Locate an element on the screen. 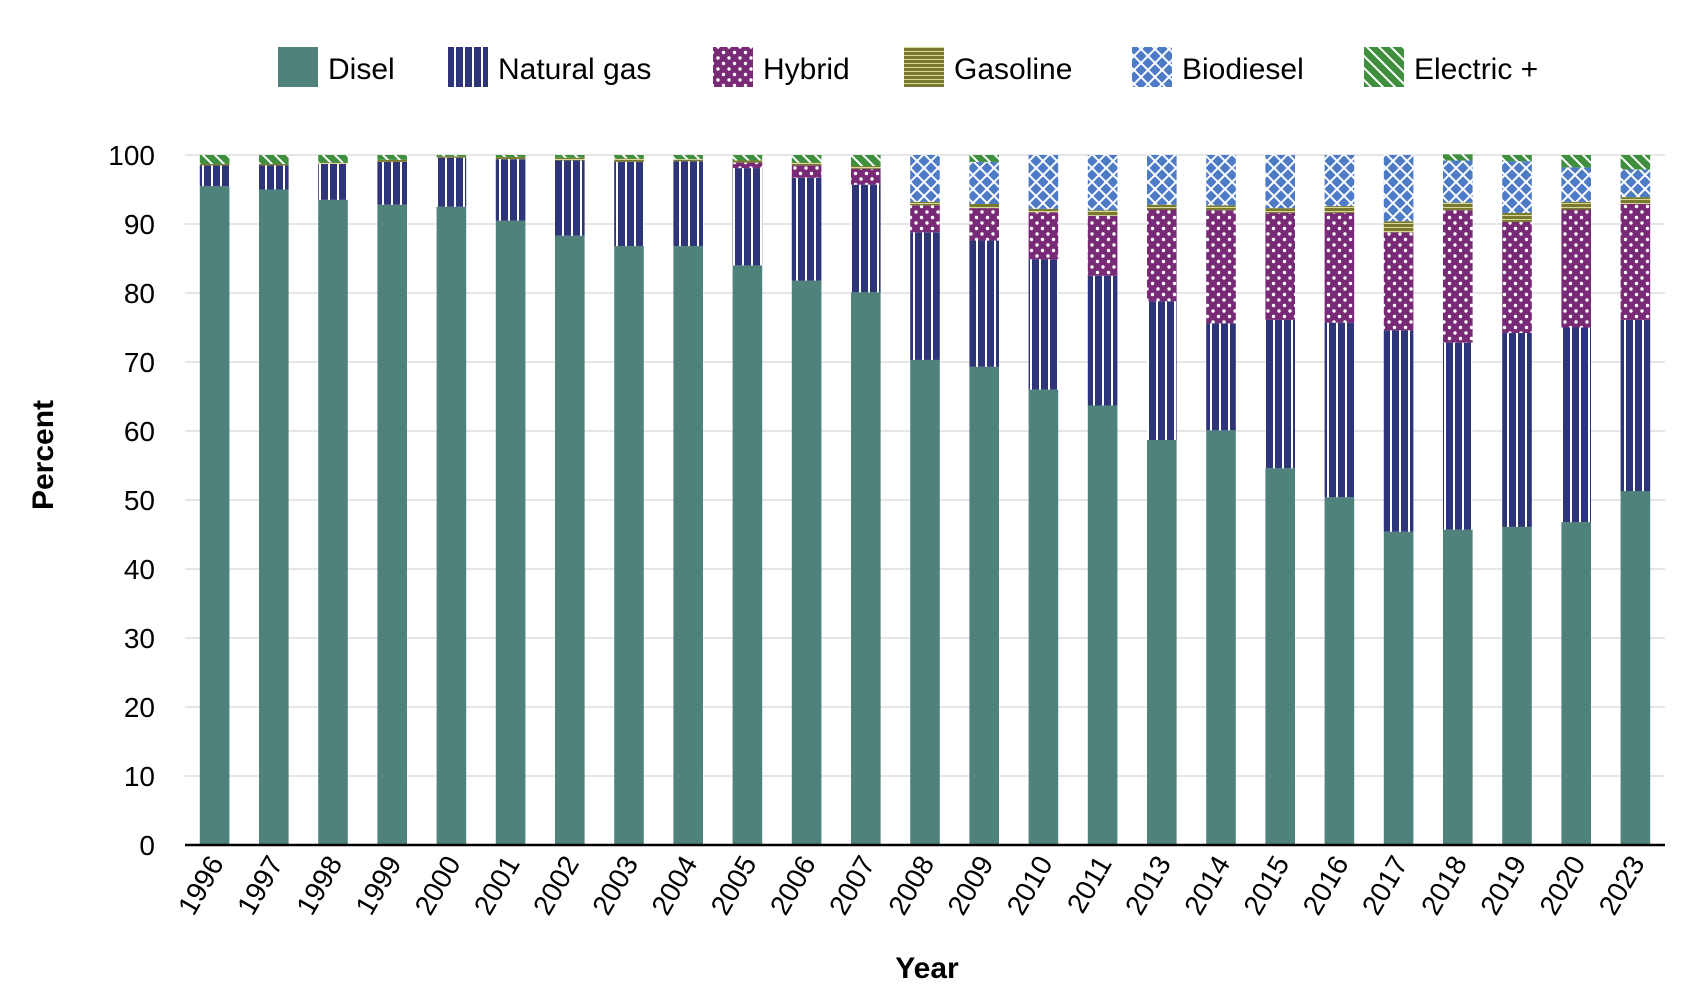 This screenshot has width=1700, height=993. x-tick-label: 2000 is located at coordinates (438, 885).